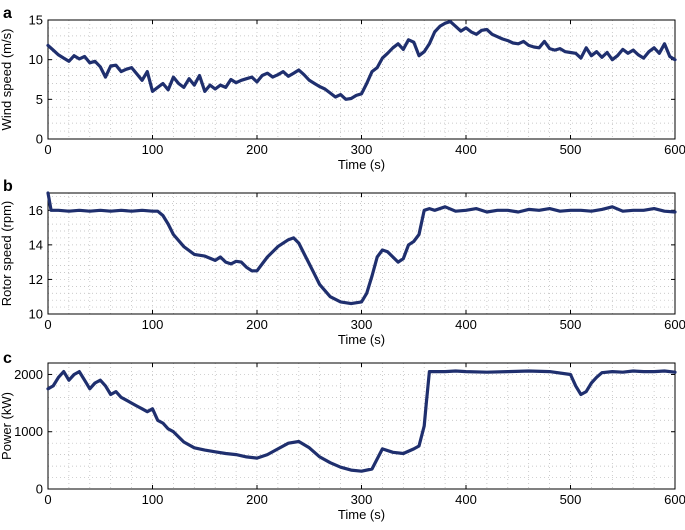  What do you see at coordinates (36, 210) in the screenshot?
I see `y-tick-label: 16` at bounding box center [36, 210].